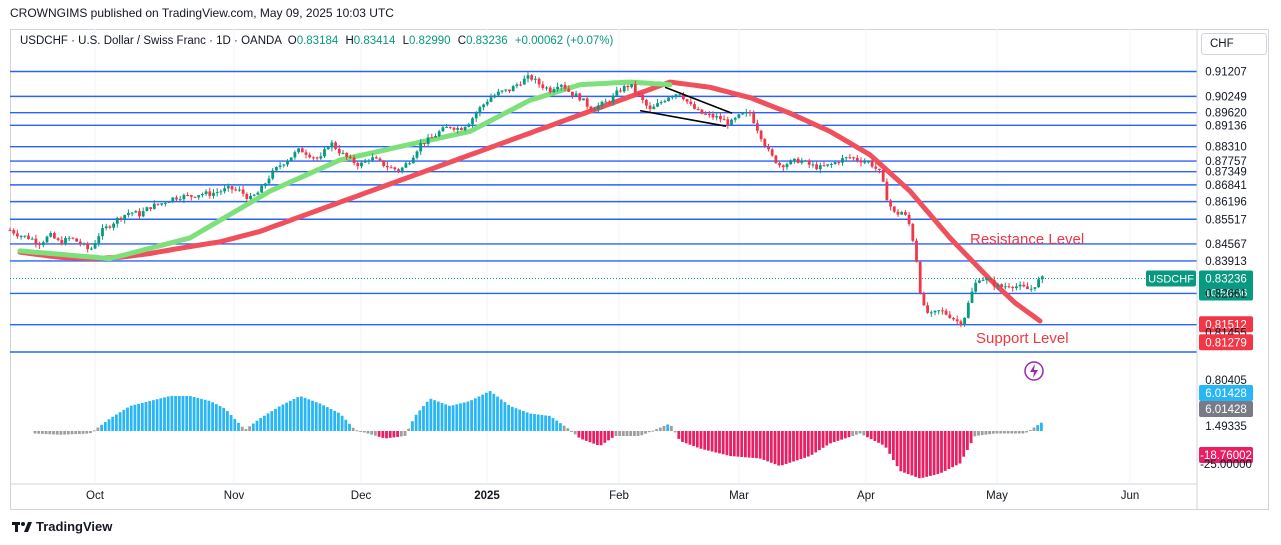 This screenshot has height=545, width=1281. I want to click on time-tick-label: Dec, so click(361, 496).